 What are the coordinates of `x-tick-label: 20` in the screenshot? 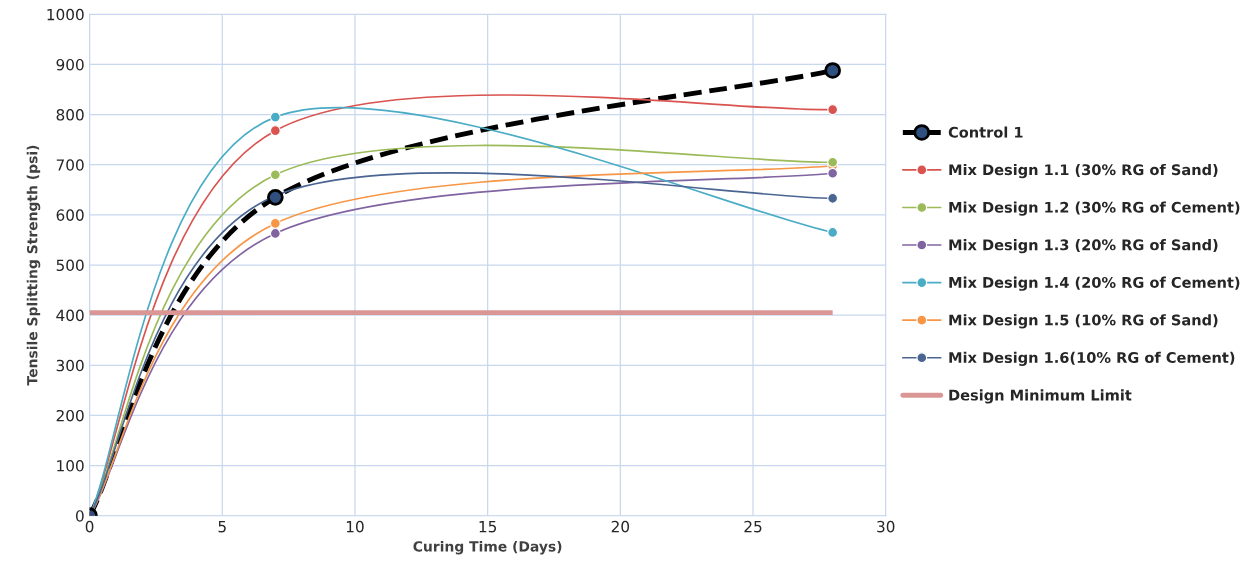 It's located at (620, 526).